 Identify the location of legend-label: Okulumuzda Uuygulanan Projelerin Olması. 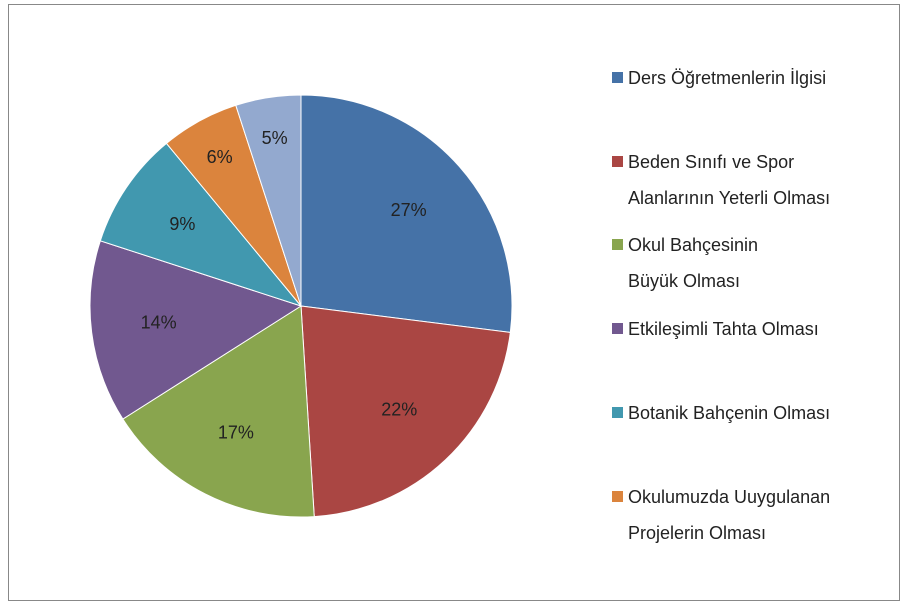
(729, 515).